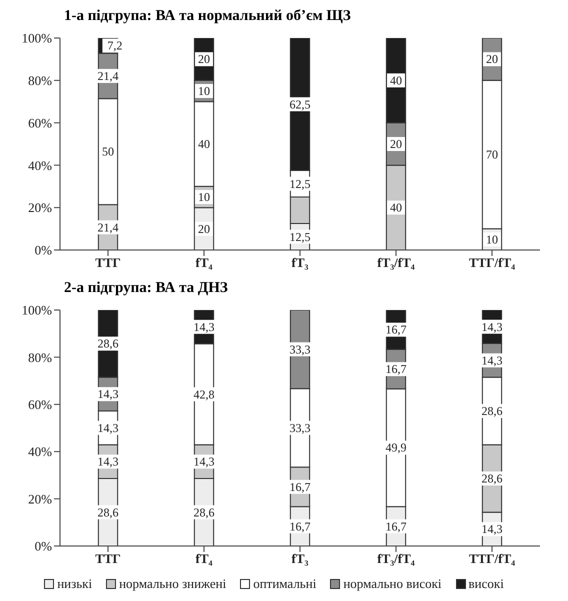 The width and height of the screenshot is (568, 601). What do you see at coordinates (204, 394) in the screenshot?
I see `data-label: 42,8` at bounding box center [204, 394].